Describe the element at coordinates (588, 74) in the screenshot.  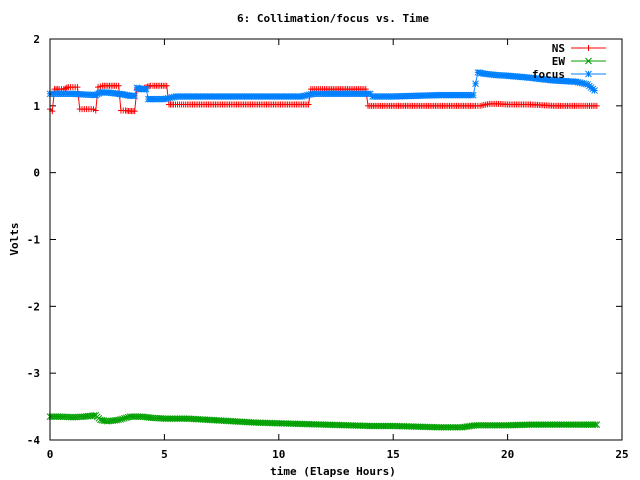
I see `legend-marker-focus` at that location.